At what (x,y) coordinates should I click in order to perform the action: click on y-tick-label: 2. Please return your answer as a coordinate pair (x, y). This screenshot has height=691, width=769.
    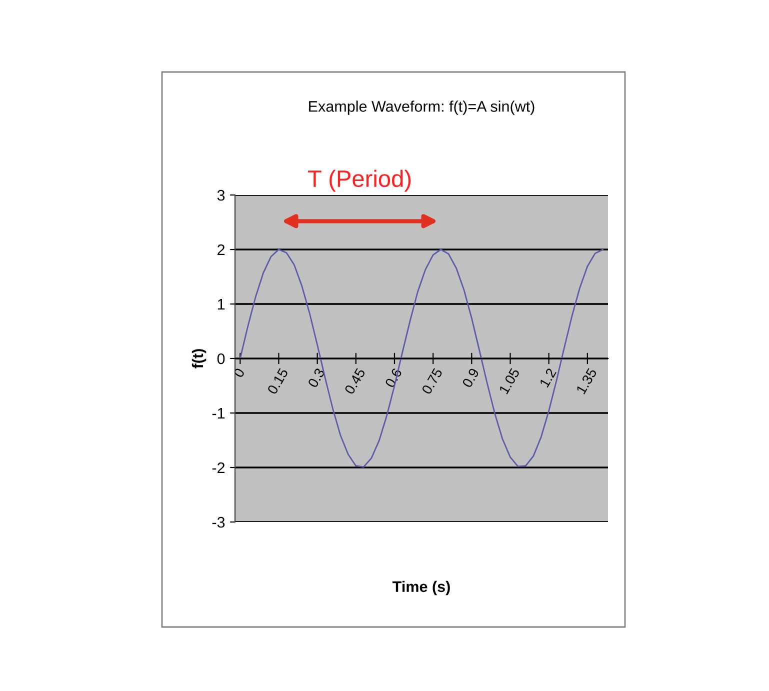
    Looking at the image, I should click on (221, 250).